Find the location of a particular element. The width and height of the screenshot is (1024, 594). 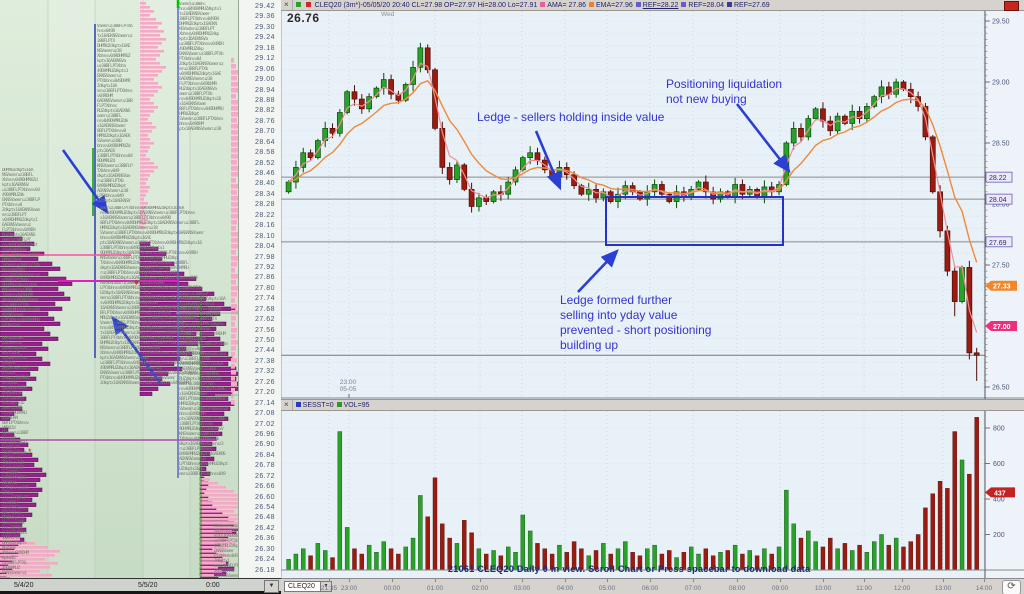

price-tick-label: 28.04 is located at coordinates (264, 247).